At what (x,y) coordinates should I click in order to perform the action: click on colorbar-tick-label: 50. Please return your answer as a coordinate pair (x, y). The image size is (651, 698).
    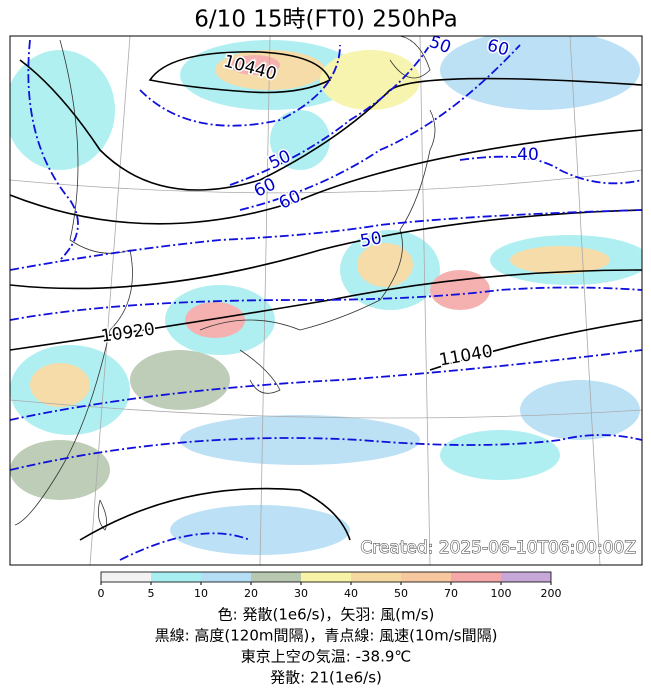
    Looking at the image, I should click on (401, 593).